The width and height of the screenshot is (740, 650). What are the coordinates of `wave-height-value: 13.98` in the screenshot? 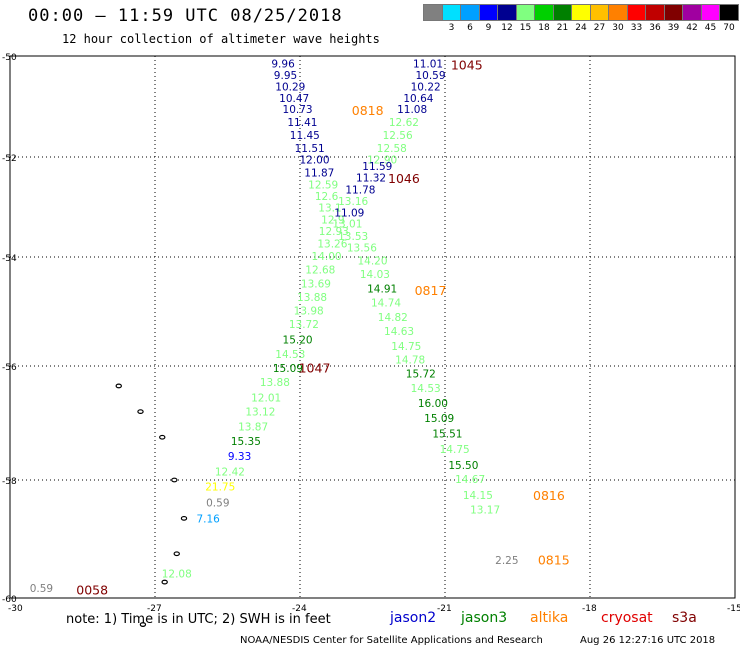 It's located at (309, 312).